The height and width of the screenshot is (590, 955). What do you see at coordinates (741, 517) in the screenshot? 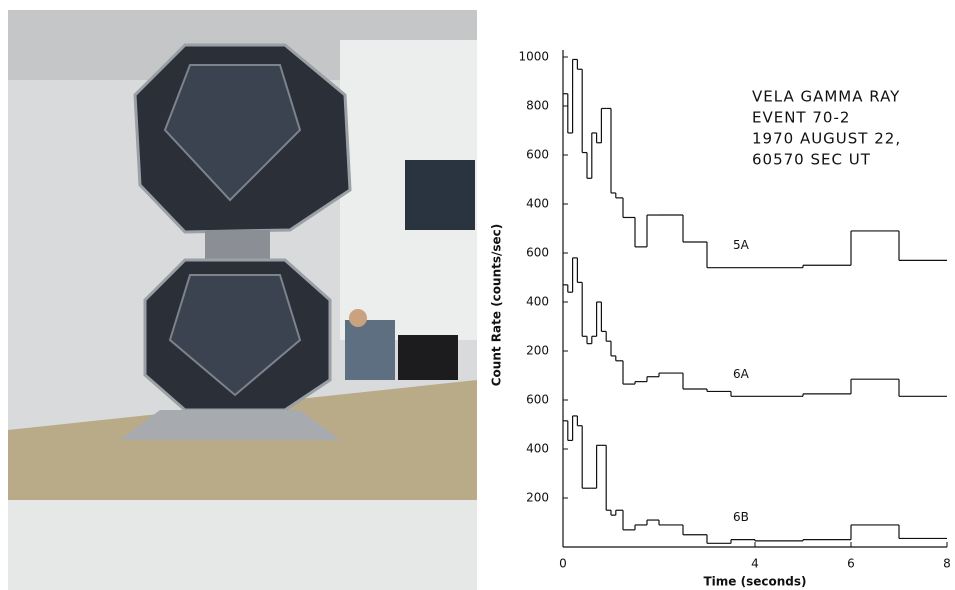
I see `series-label: 6B` at bounding box center [741, 517].